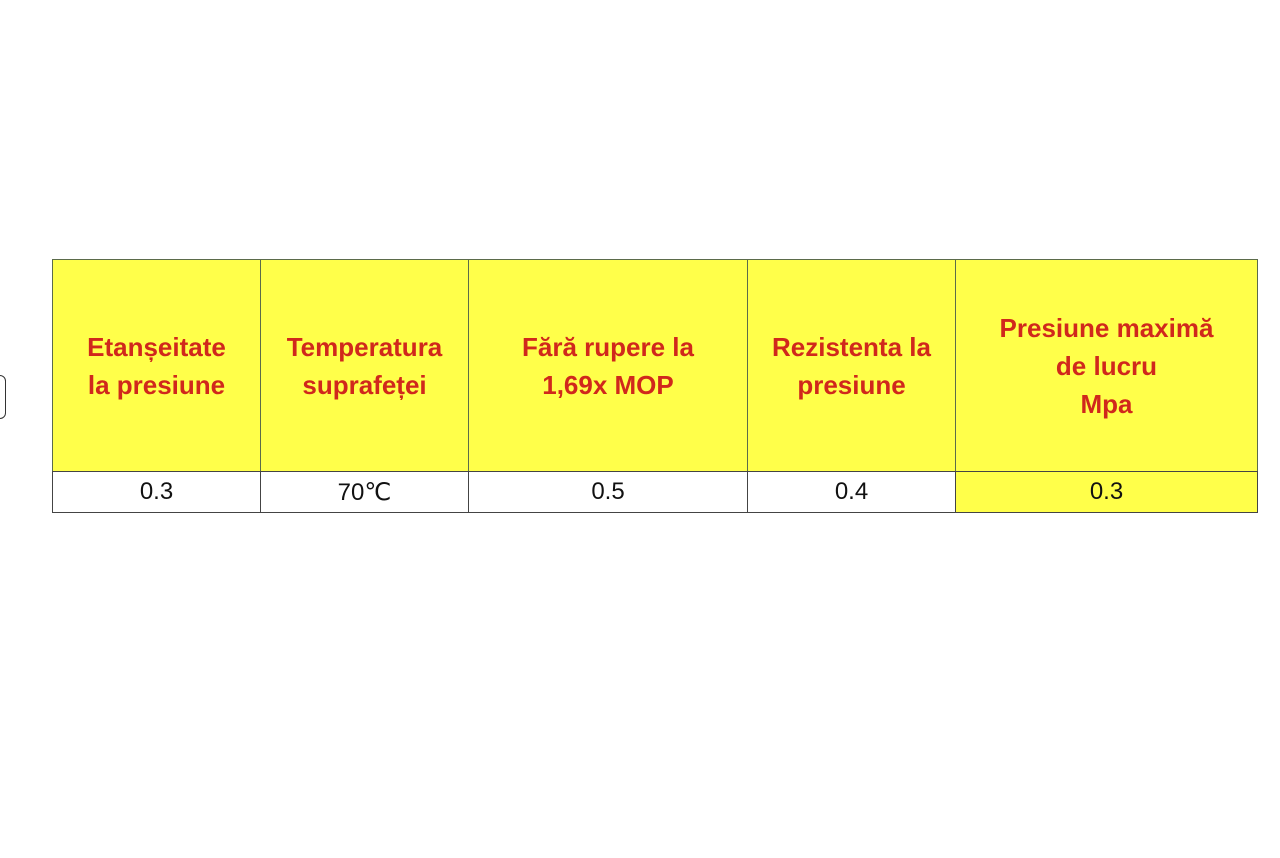 The height and width of the screenshot is (858, 1280). I want to click on header-cell: Fără rupere la 1,69x MOP, so click(608, 365).